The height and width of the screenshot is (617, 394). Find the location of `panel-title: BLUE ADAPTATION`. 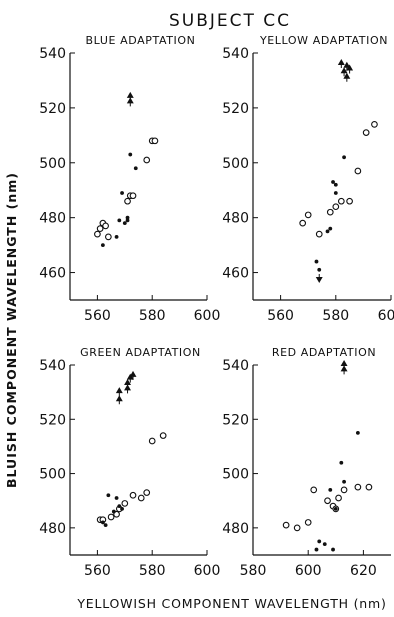

panel-title: BLUE ADAPTATION is located at coordinates (141, 40).